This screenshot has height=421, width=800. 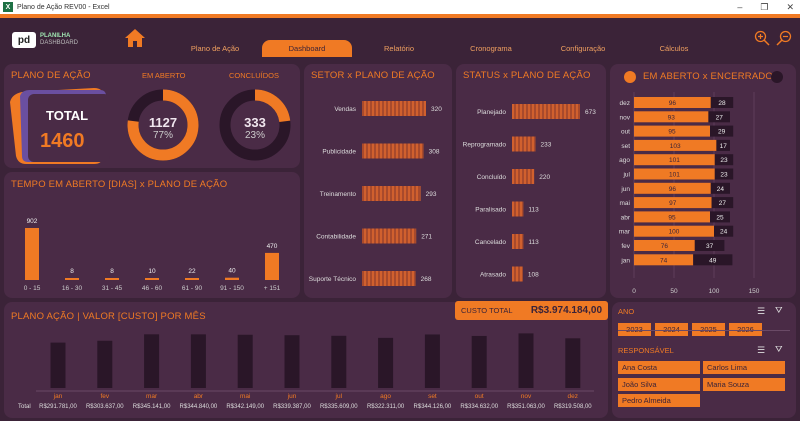 I want to click on custo-total-label: CUSTO TOTAL, so click(x=487, y=310).